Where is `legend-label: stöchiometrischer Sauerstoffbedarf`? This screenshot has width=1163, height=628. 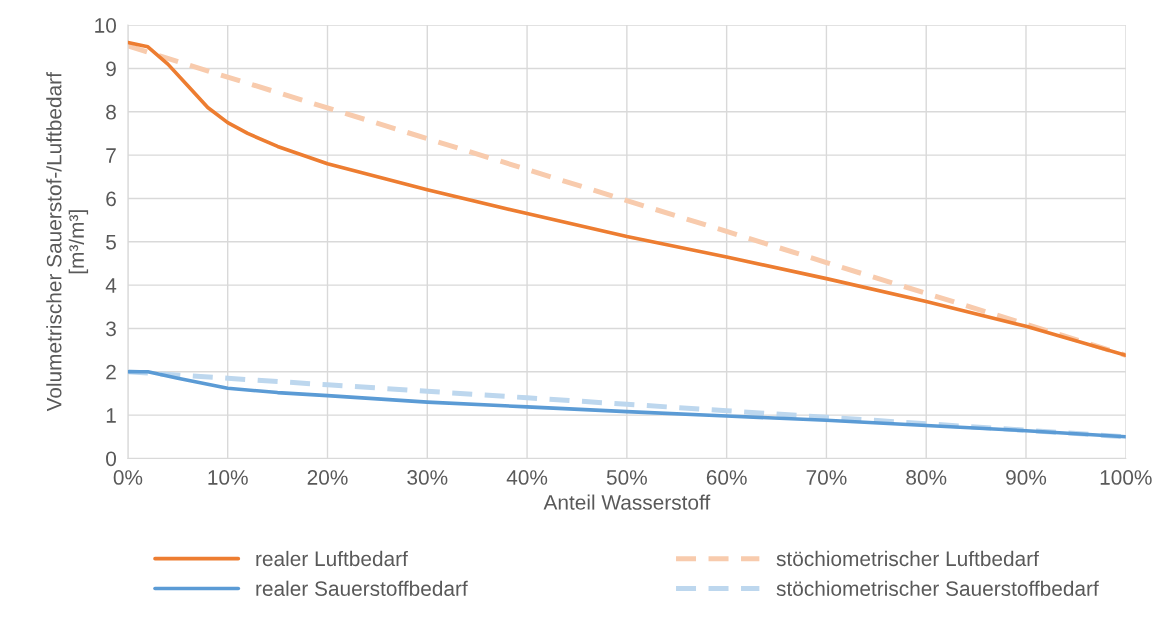 legend-label: stöchiometrischer Sauerstoffbedarf is located at coordinates (937, 588).